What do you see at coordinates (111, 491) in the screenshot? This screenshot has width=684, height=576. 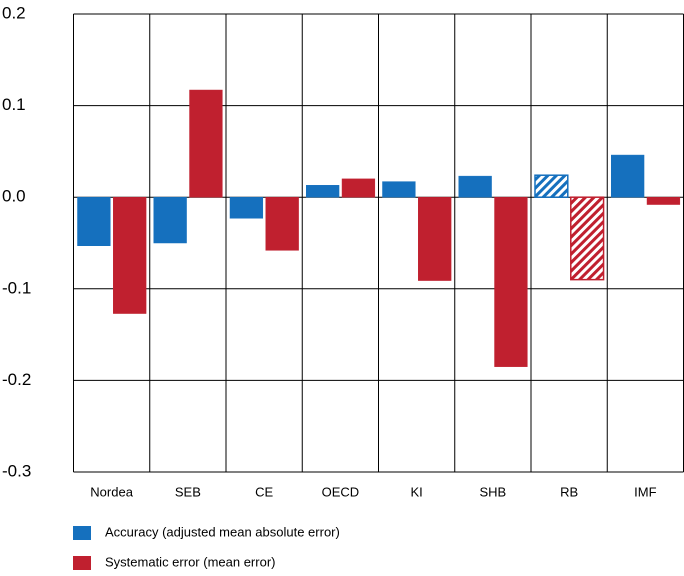 I see `x-tick-label: Nordea` at bounding box center [111, 491].